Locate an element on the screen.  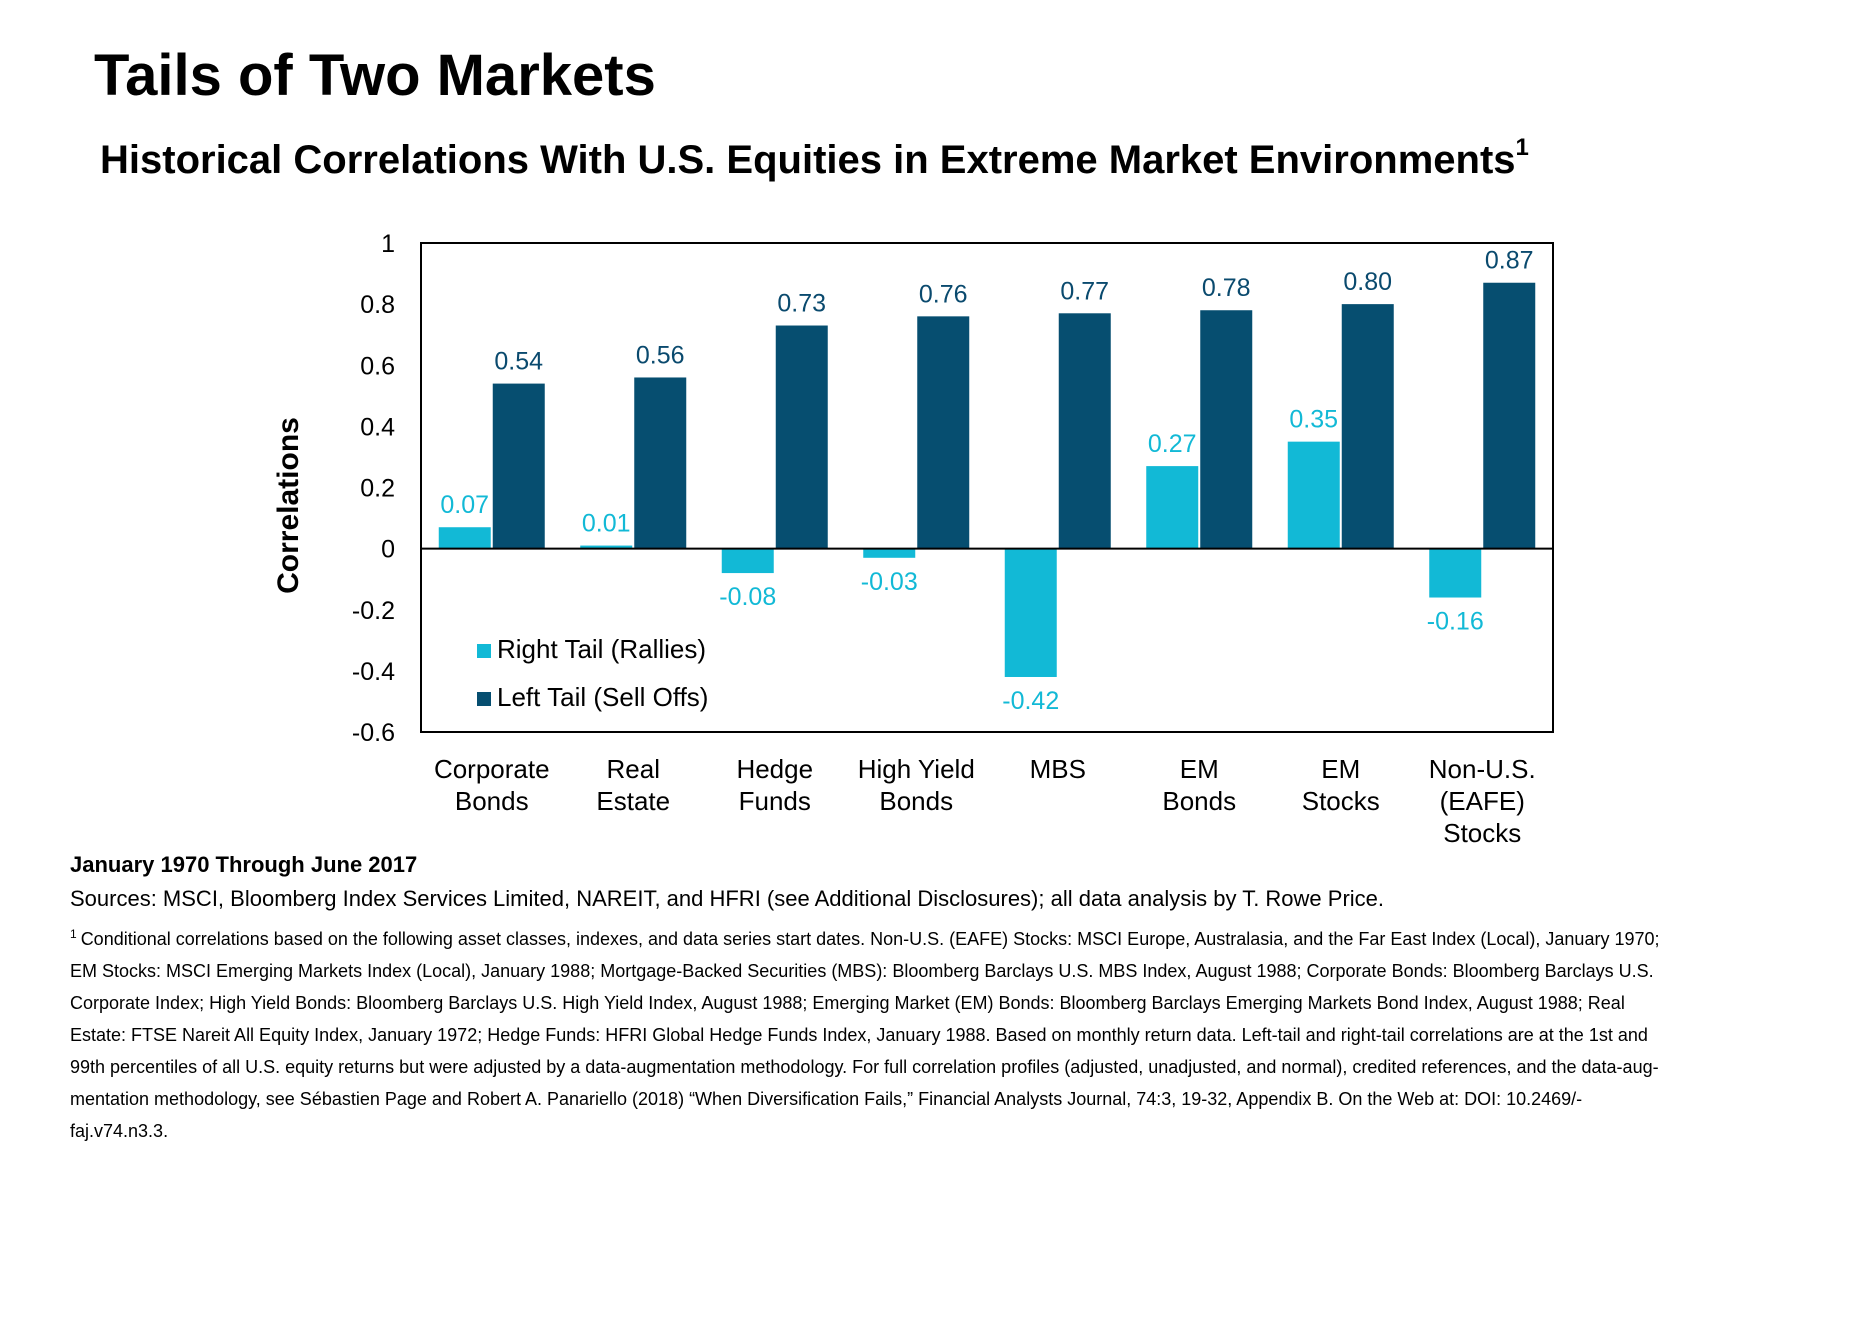
y-tick-label: -0.4 is located at coordinates (373, 672).